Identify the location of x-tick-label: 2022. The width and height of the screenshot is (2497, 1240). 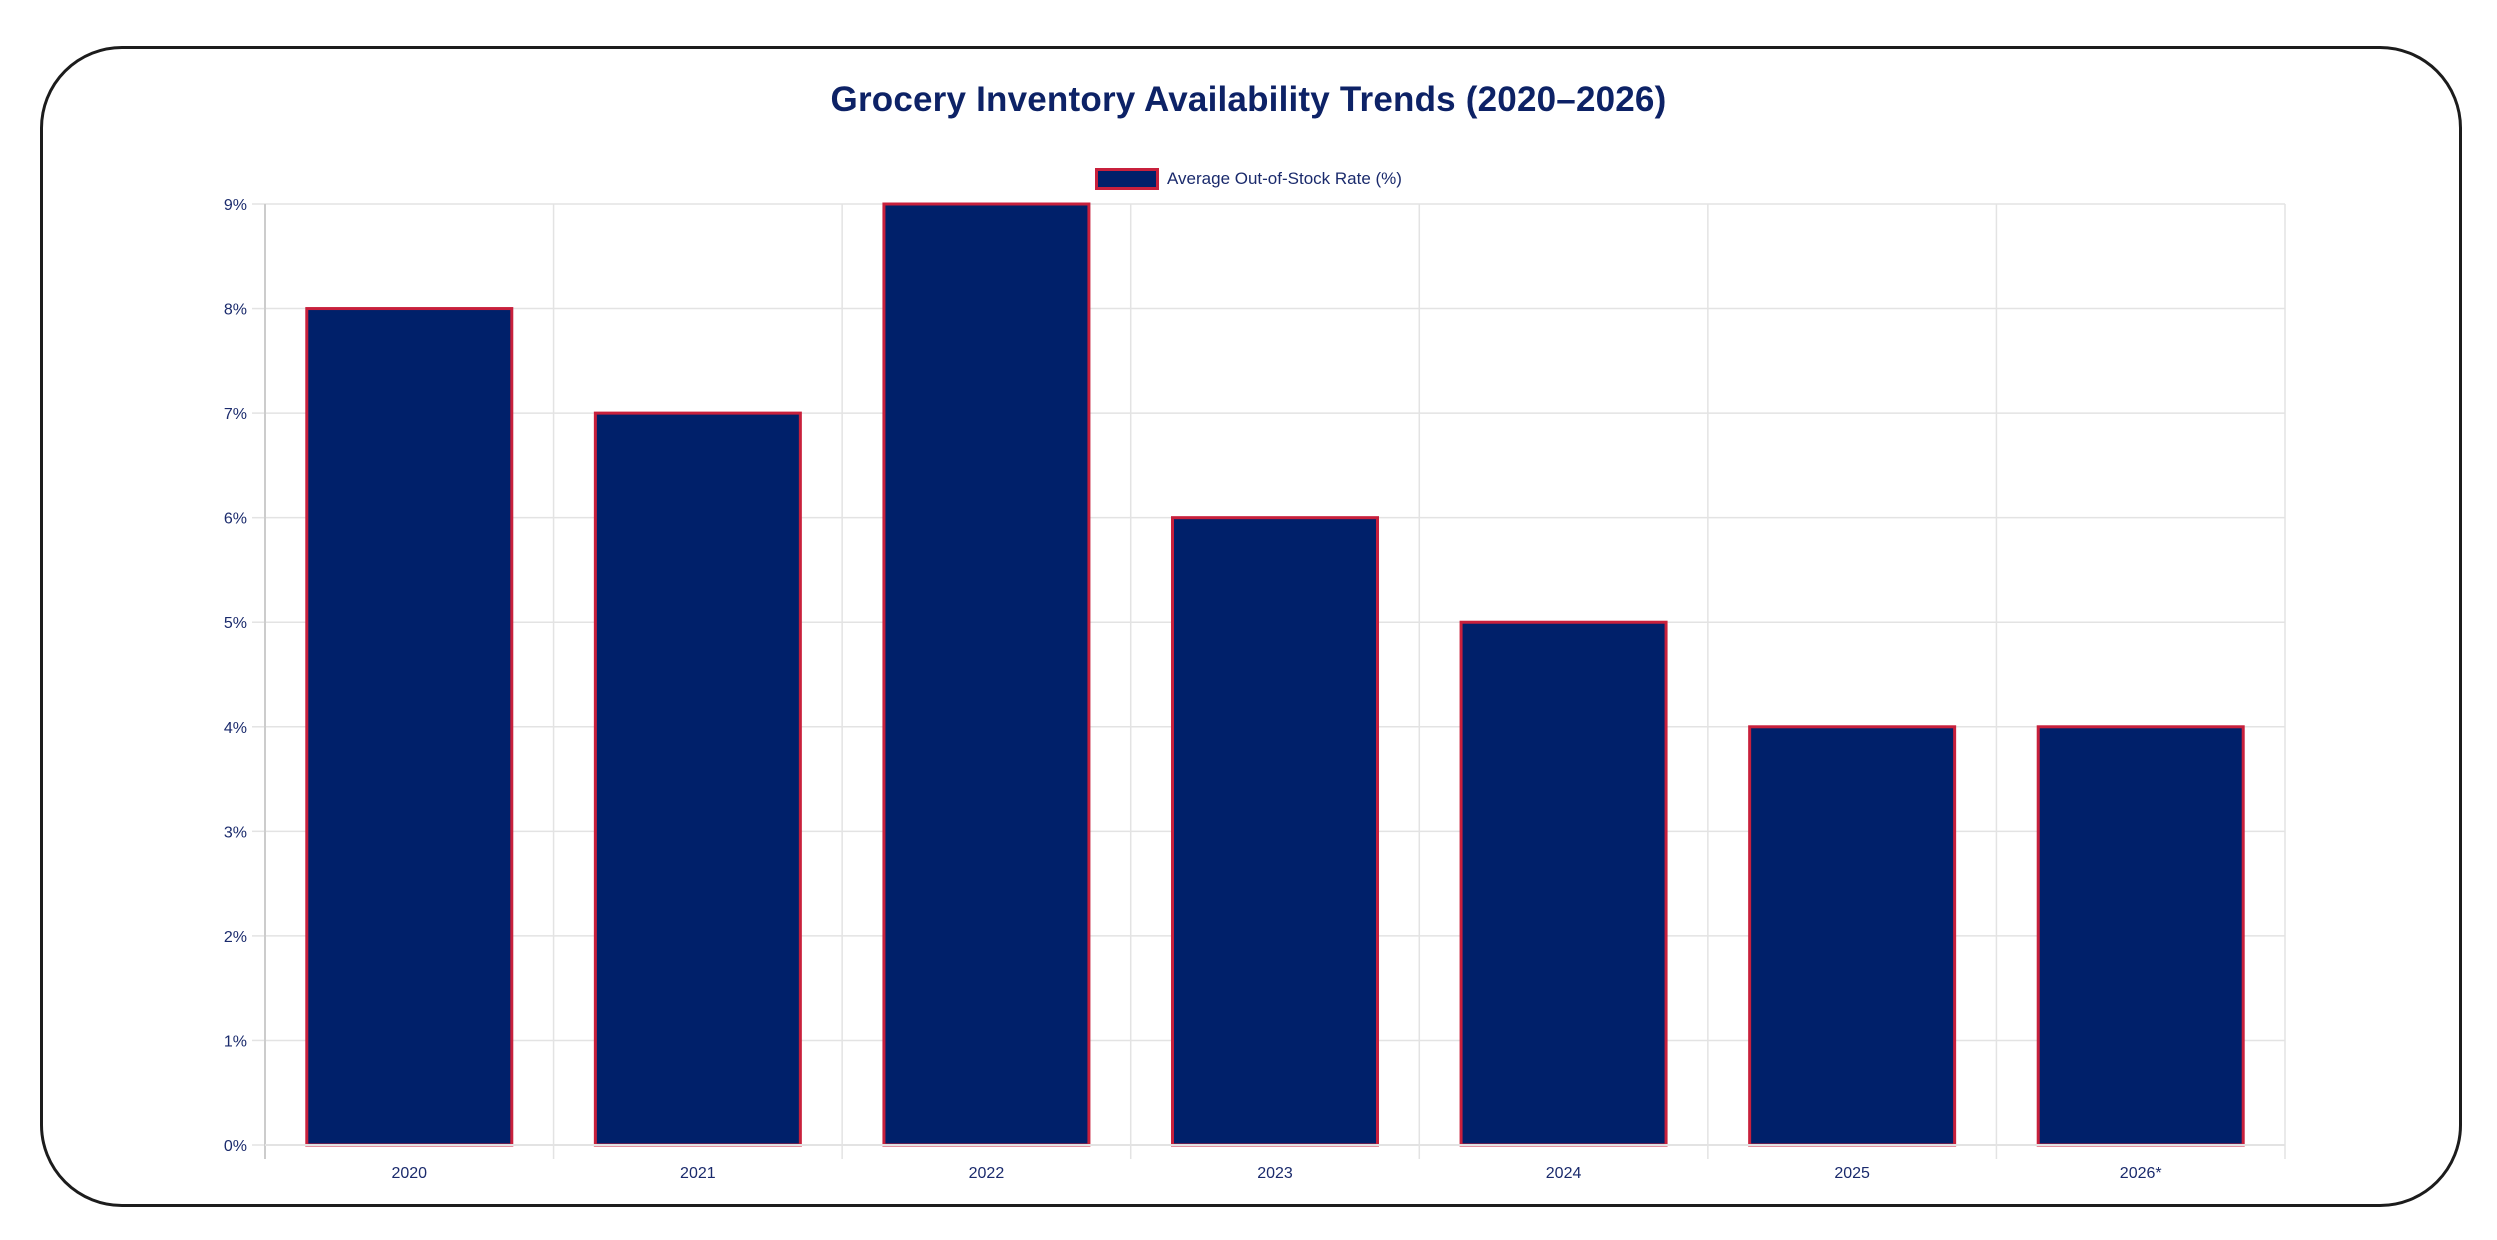
(987, 1173).